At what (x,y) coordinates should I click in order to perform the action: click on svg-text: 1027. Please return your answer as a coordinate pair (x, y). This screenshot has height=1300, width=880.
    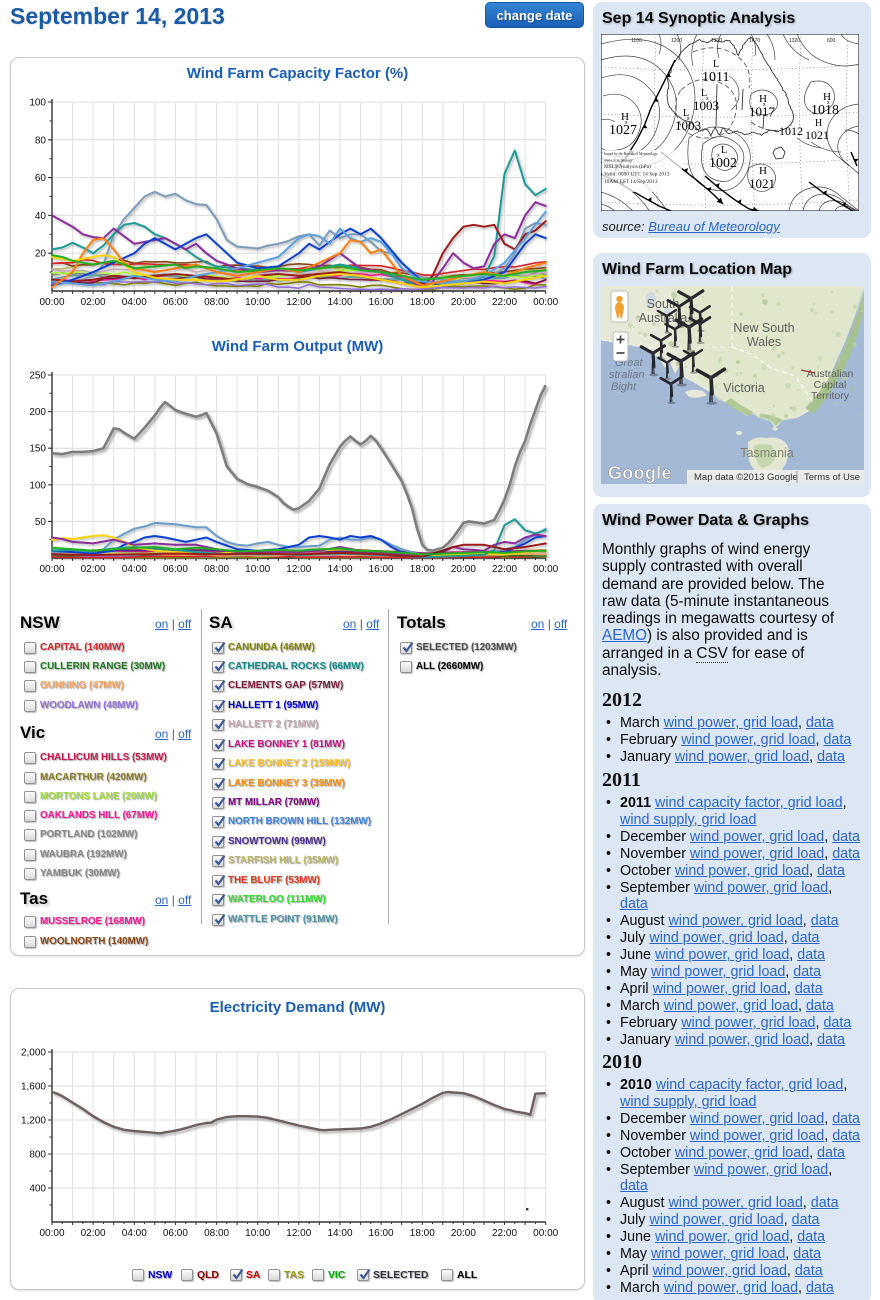
    Looking at the image, I should click on (623, 130).